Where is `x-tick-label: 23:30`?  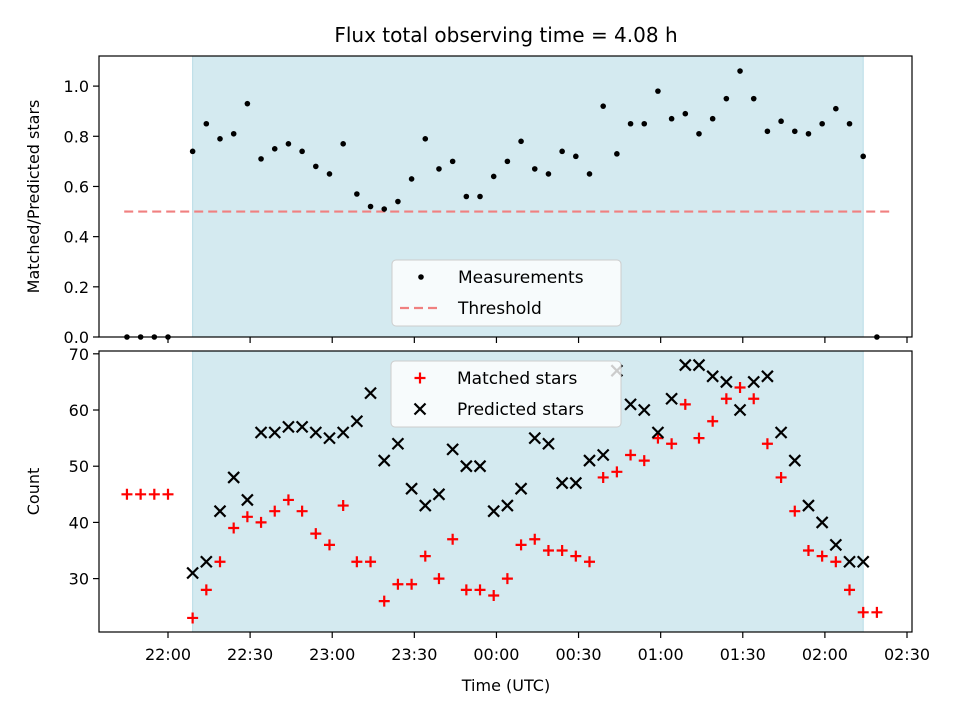 x-tick-label: 23:30 is located at coordinates (414, 654).